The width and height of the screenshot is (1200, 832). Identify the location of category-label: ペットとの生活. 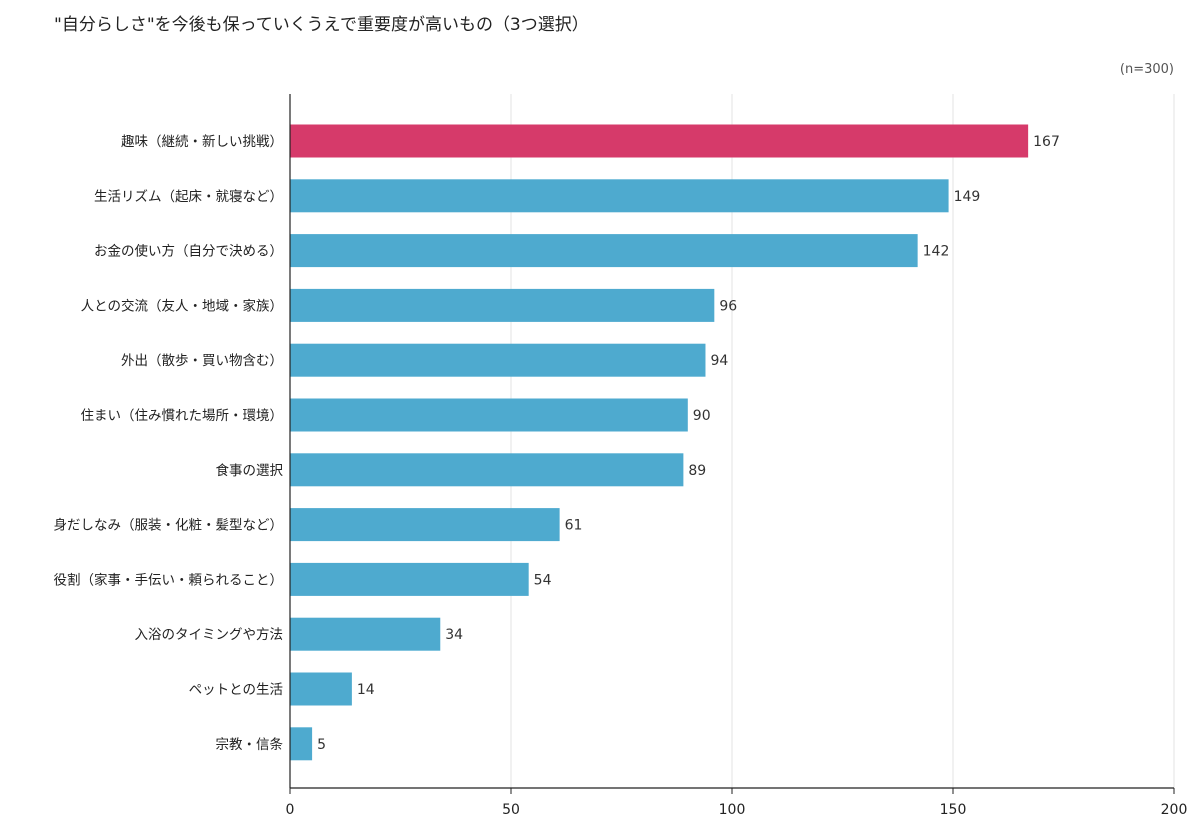
(236, 690).